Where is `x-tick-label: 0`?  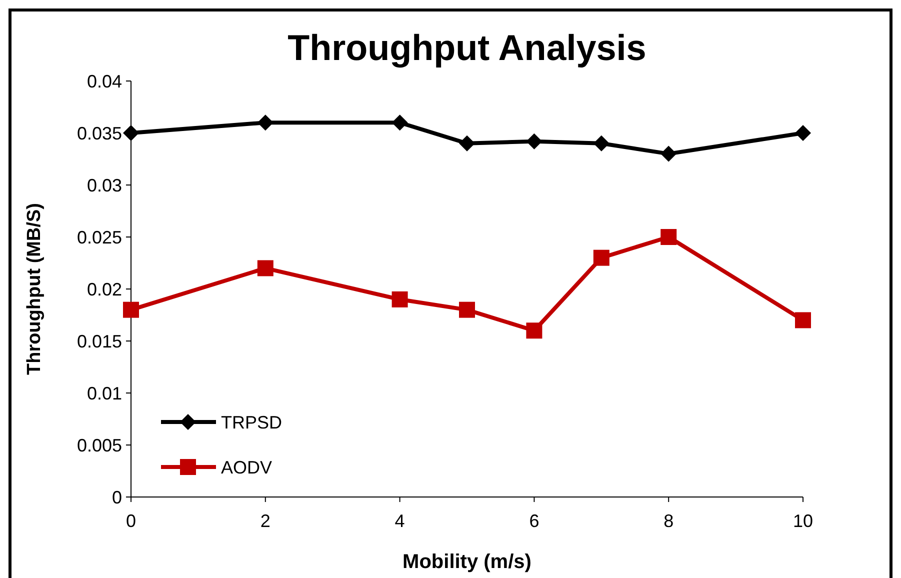 x-tick-label: 0 is located at coordinates (131, 521).